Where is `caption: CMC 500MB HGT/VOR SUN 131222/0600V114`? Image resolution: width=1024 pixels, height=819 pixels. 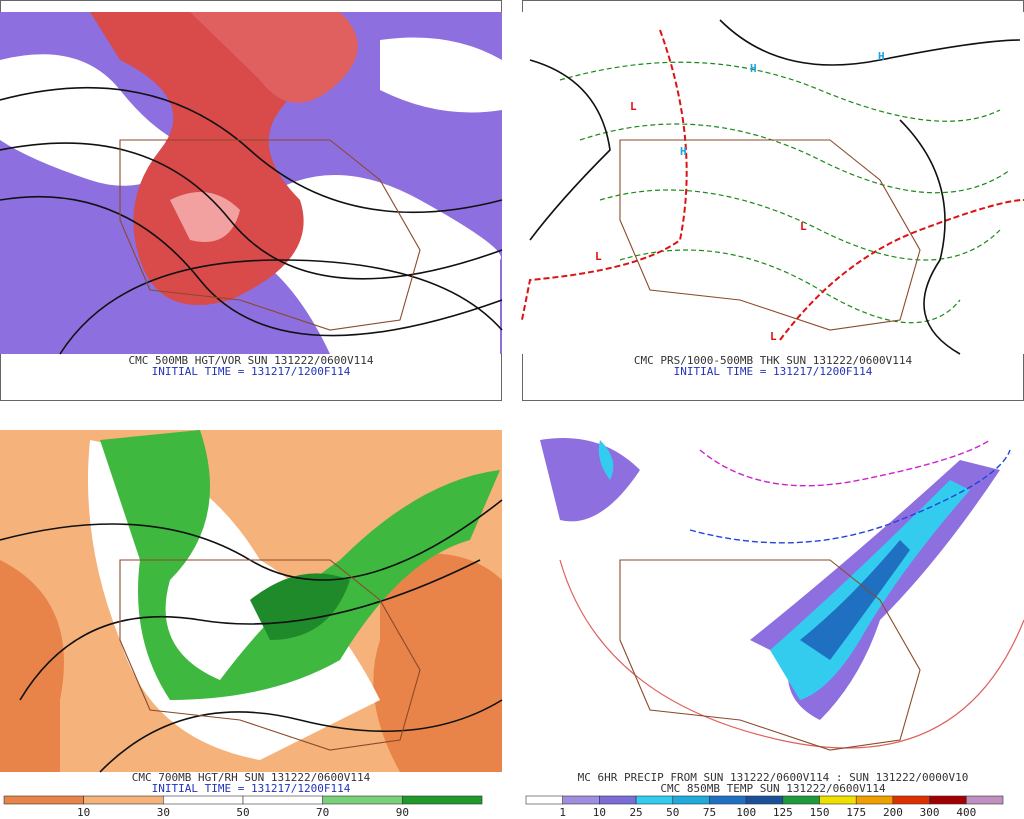 caption: CMC 500MB HGT/VOR SUN 131222/0600V114 is located at coordinates (250, 360).